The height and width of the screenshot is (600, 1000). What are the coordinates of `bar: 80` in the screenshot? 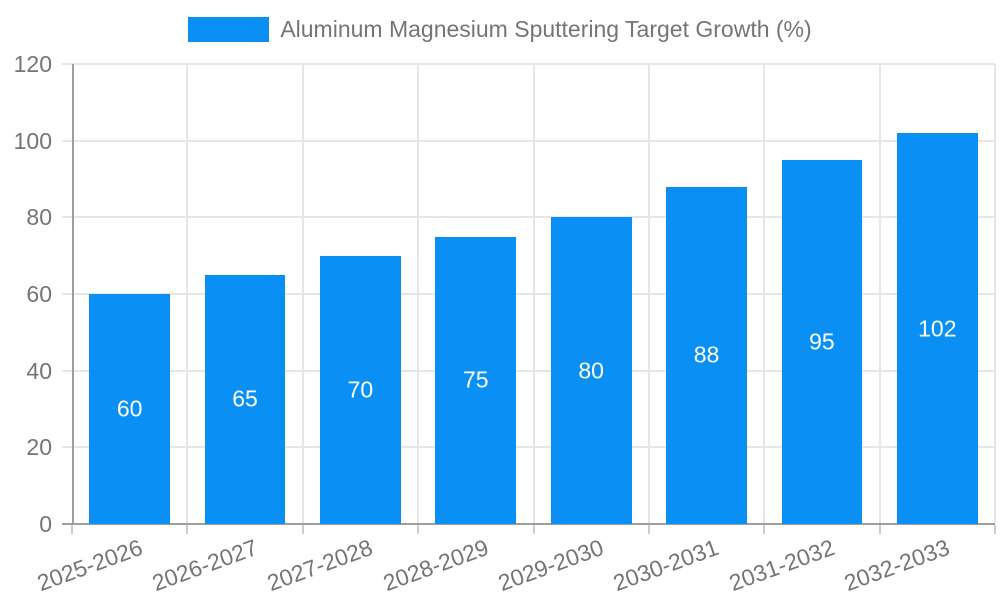 It's located at (591, 370).